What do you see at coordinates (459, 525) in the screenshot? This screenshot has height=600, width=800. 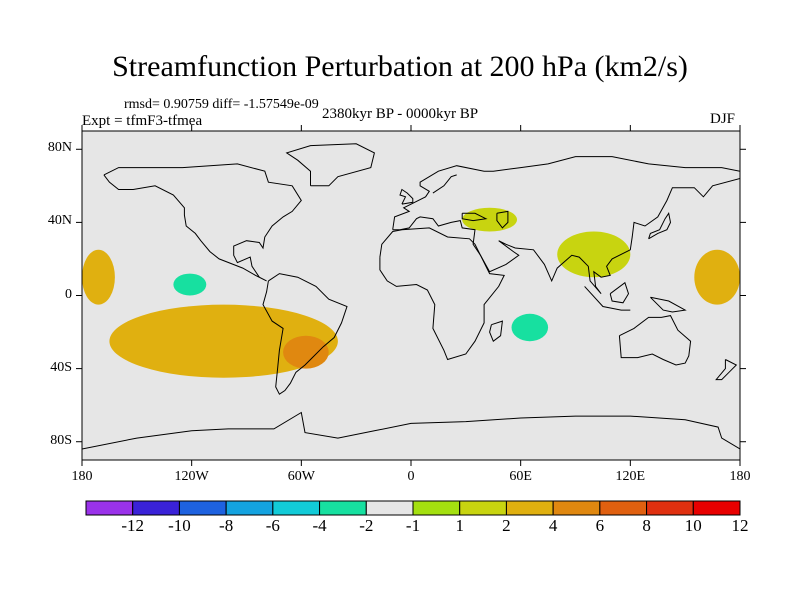 I see `colorbar-label: 1` at bounding box center [459, 525].